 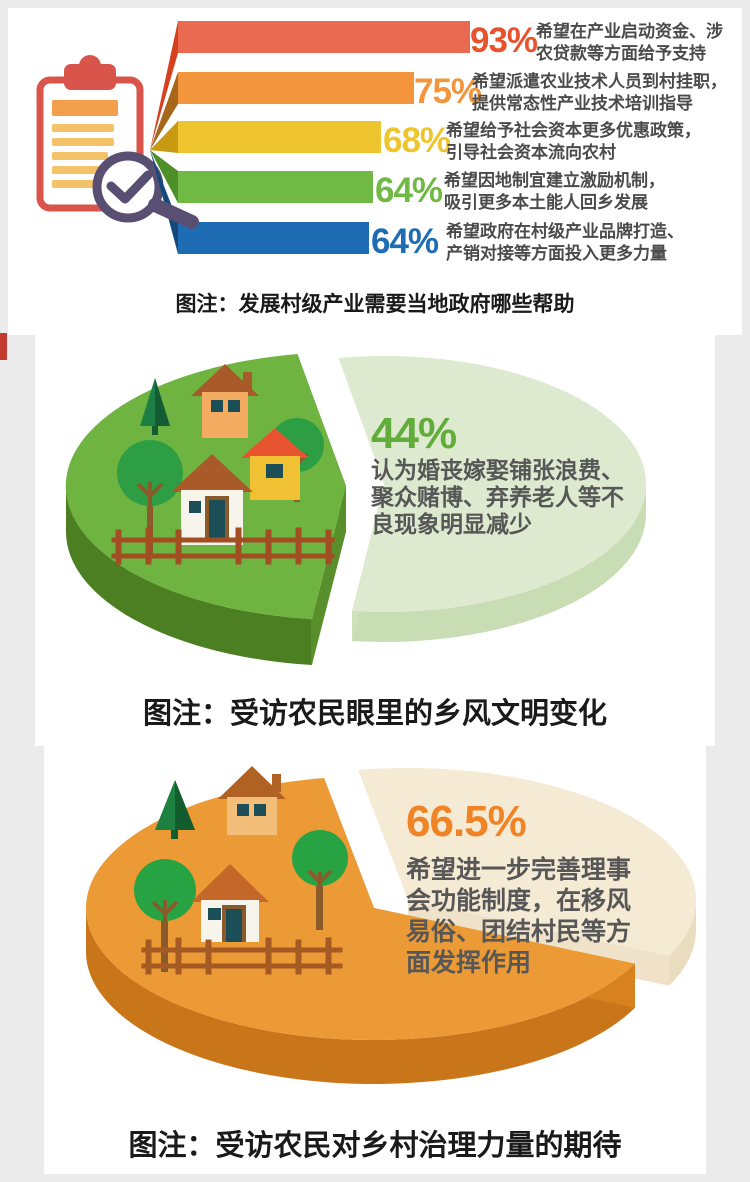 What do you see at coordinates (466, 821) in the screenshot?
I see `pie2-value: 66.5%` at bounding box center [466, 821].